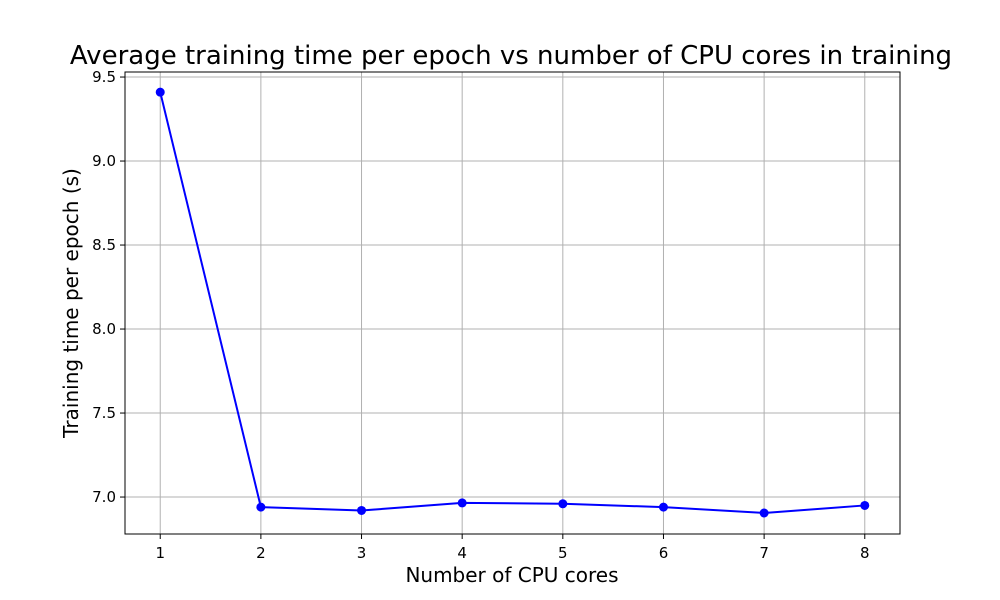 This screenshot has height=600, width=1000. I want to click on y-tick-label: 7.5, so click(104, 413).